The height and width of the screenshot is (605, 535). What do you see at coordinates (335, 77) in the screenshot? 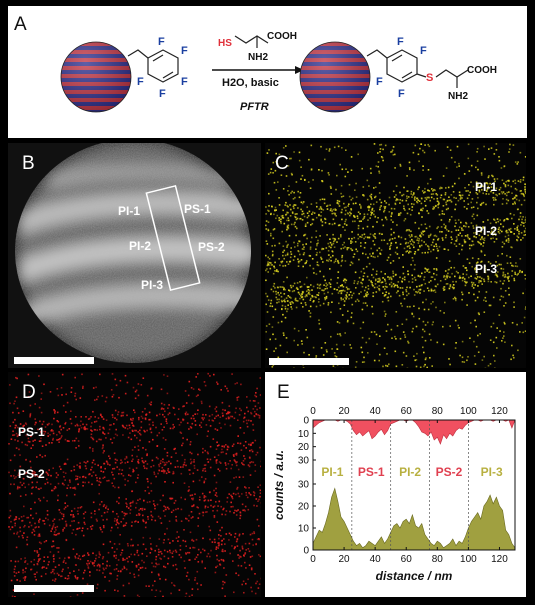
I see `nanoparticle-right` at bounding box center [335, 77].